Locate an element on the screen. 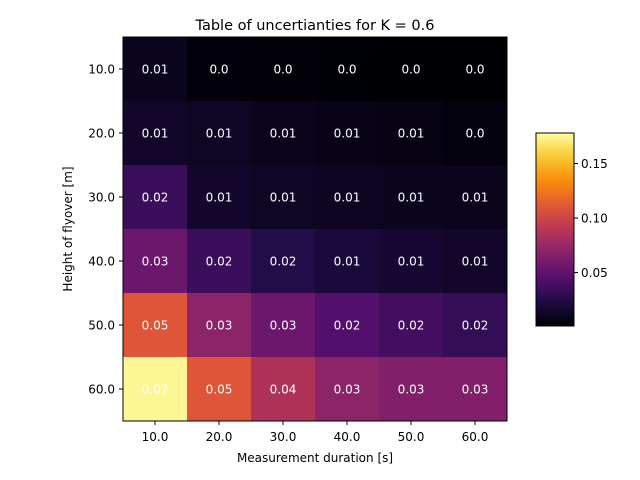 This screenshot has height=480, width=640. y-tick-label: 30.0 is located at coordinates (101, 198).